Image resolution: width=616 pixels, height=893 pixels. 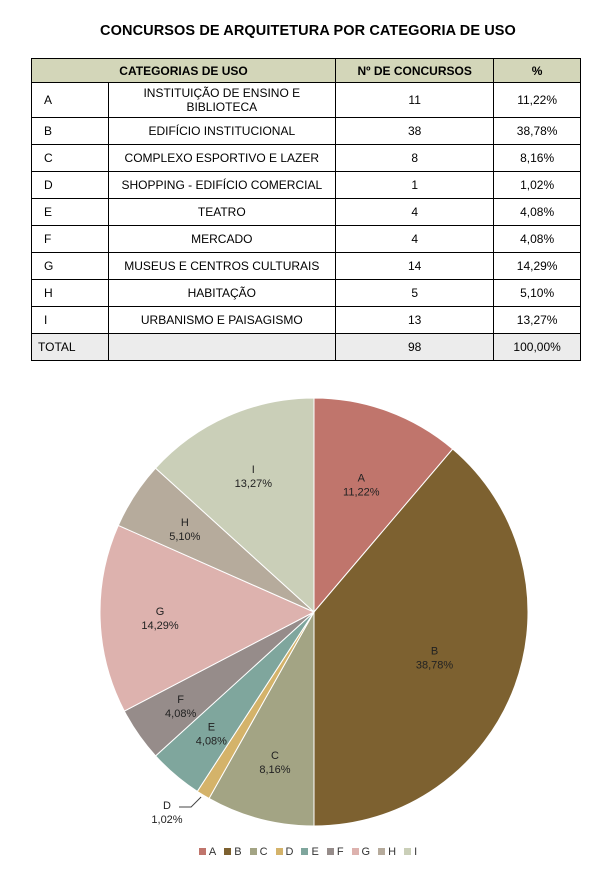 I want to click on slice-category-label: A, so click(x=362, y=478).